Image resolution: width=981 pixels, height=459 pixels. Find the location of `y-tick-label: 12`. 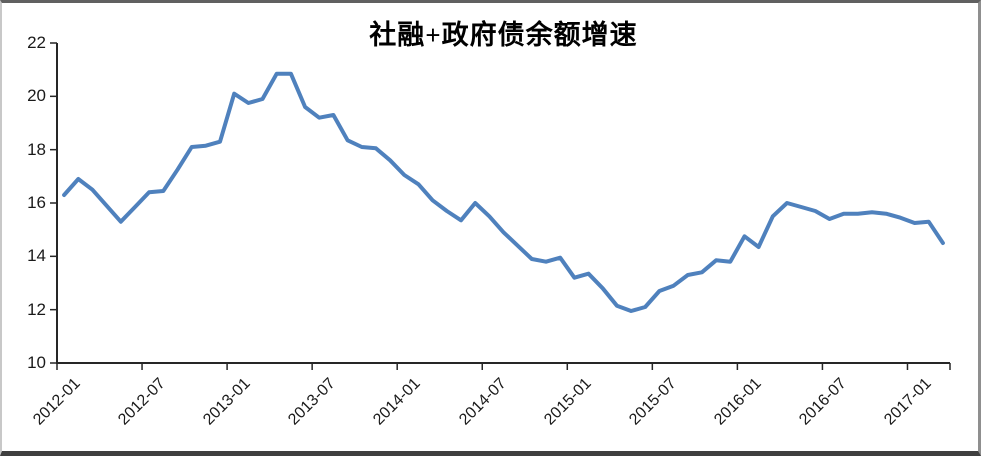

y-tick-label: 12 is located at coordinates (36, 309).